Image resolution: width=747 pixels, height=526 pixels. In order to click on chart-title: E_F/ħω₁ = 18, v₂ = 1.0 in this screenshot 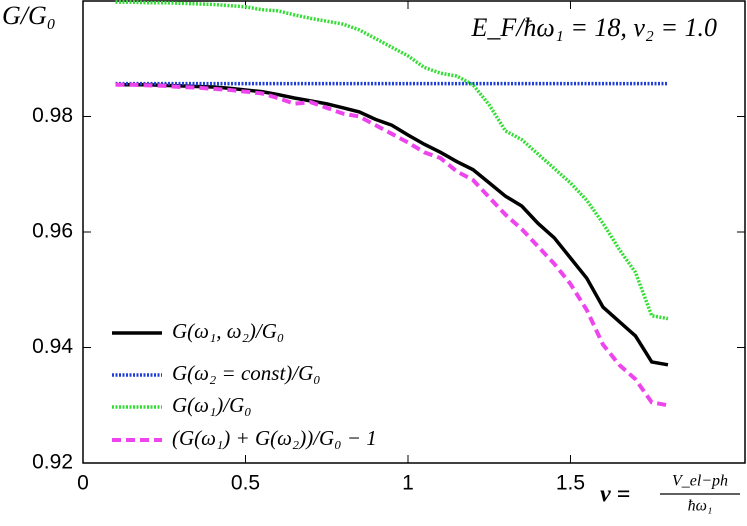, I will do `click(593, 27)`.